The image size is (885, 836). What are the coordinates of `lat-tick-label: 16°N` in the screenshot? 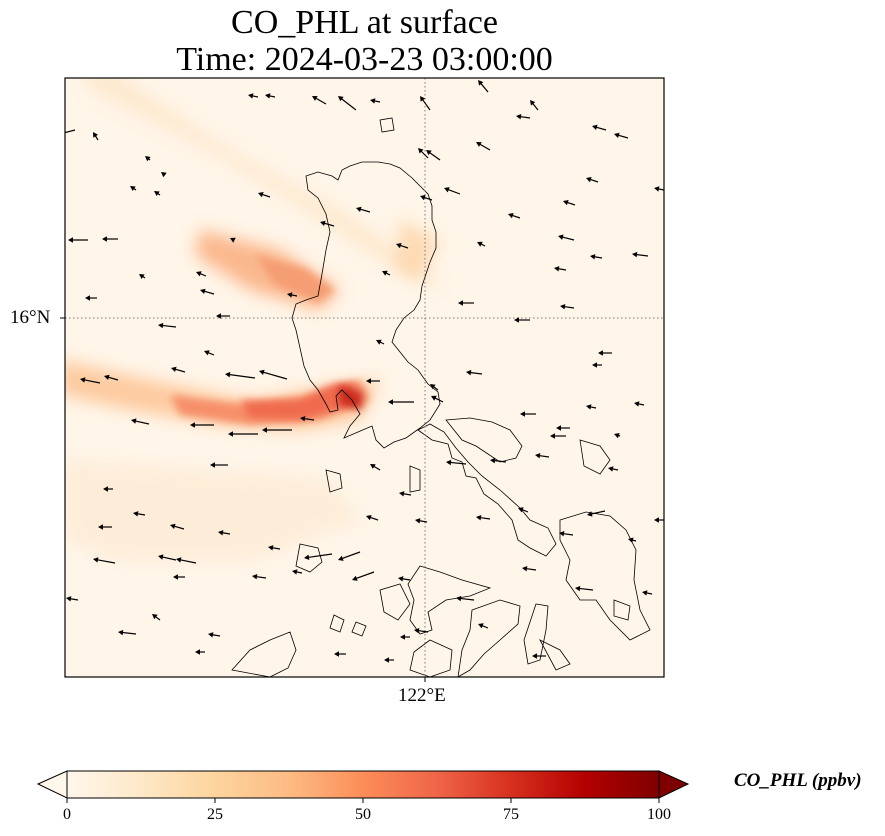 It's located at (30, 317).